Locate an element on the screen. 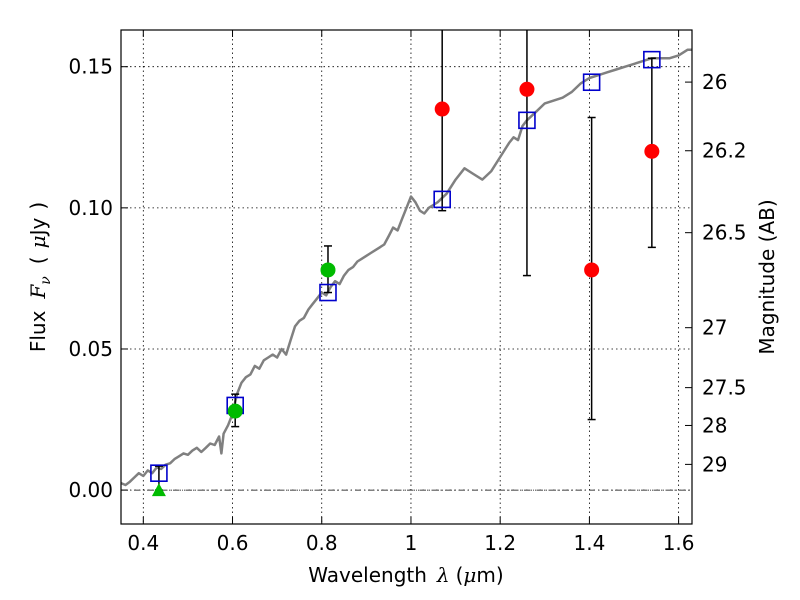 The width and height of the screenshot is (800, 600). x-tick-label: 0.8 is located at coordinates (322, 543).